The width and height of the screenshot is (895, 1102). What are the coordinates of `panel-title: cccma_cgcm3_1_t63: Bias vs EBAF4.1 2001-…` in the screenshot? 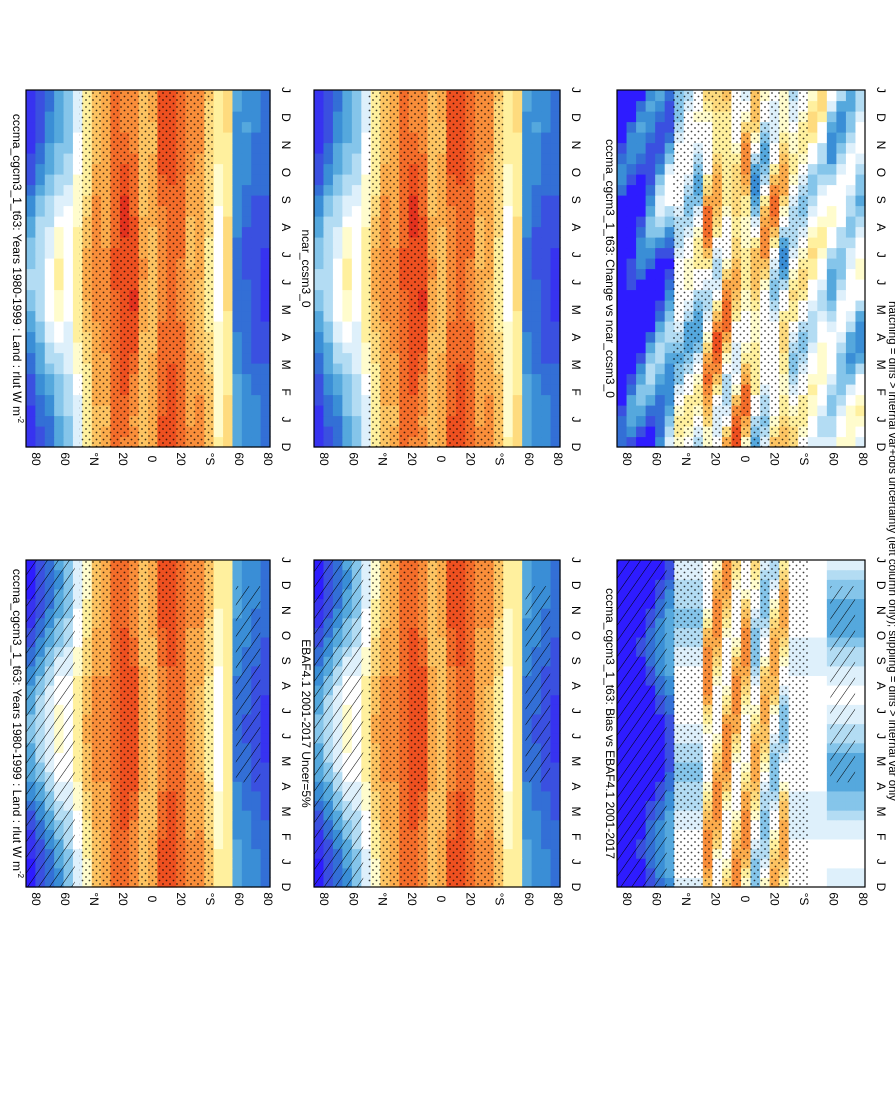 It's located at (610, 723).